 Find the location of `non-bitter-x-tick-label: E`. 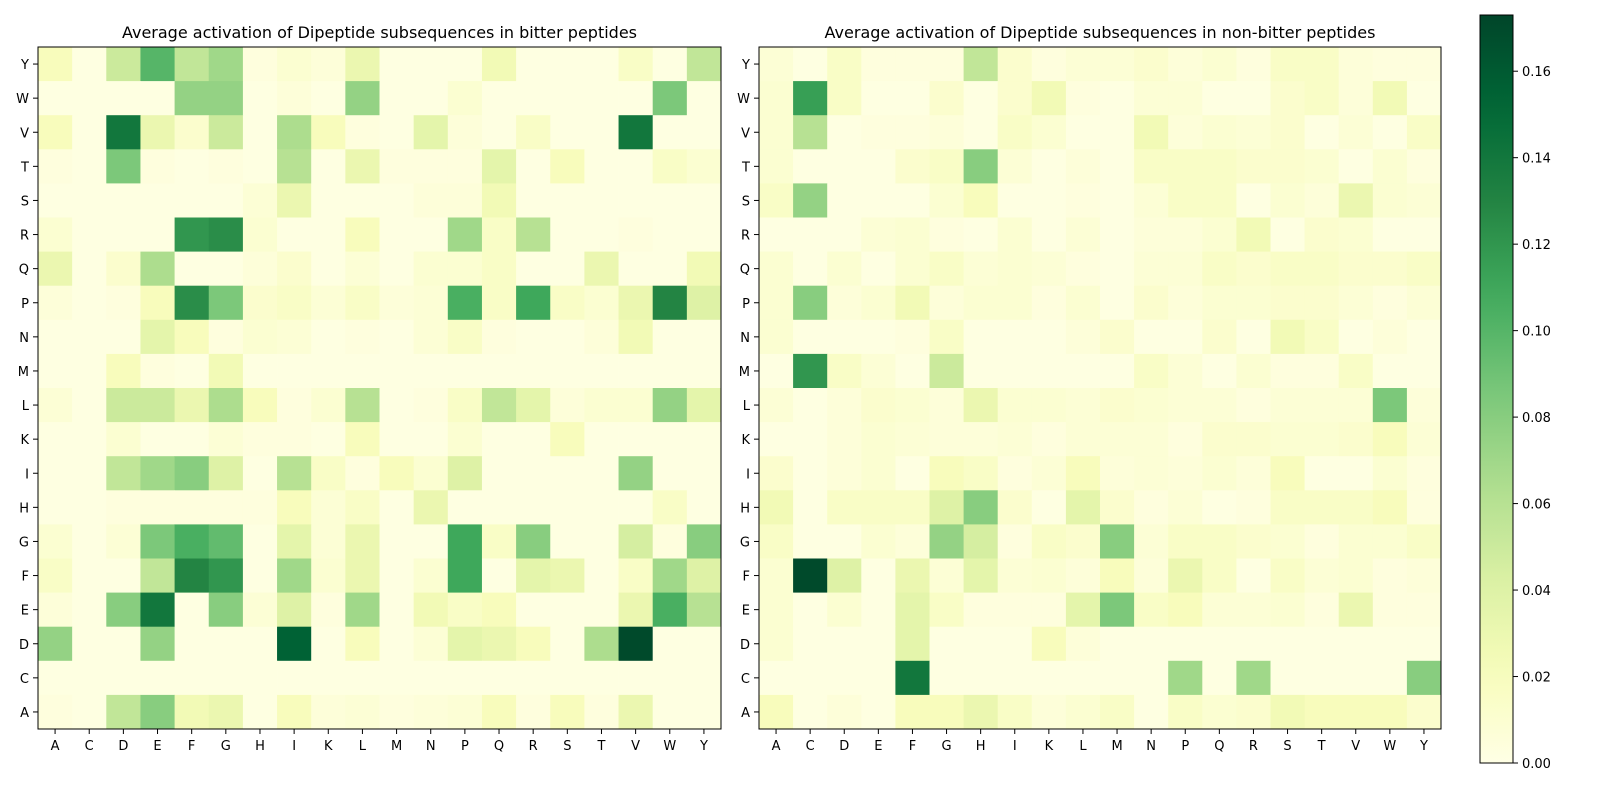

non-bitter-x-tick-label: E is located at coordinates (878, 746).